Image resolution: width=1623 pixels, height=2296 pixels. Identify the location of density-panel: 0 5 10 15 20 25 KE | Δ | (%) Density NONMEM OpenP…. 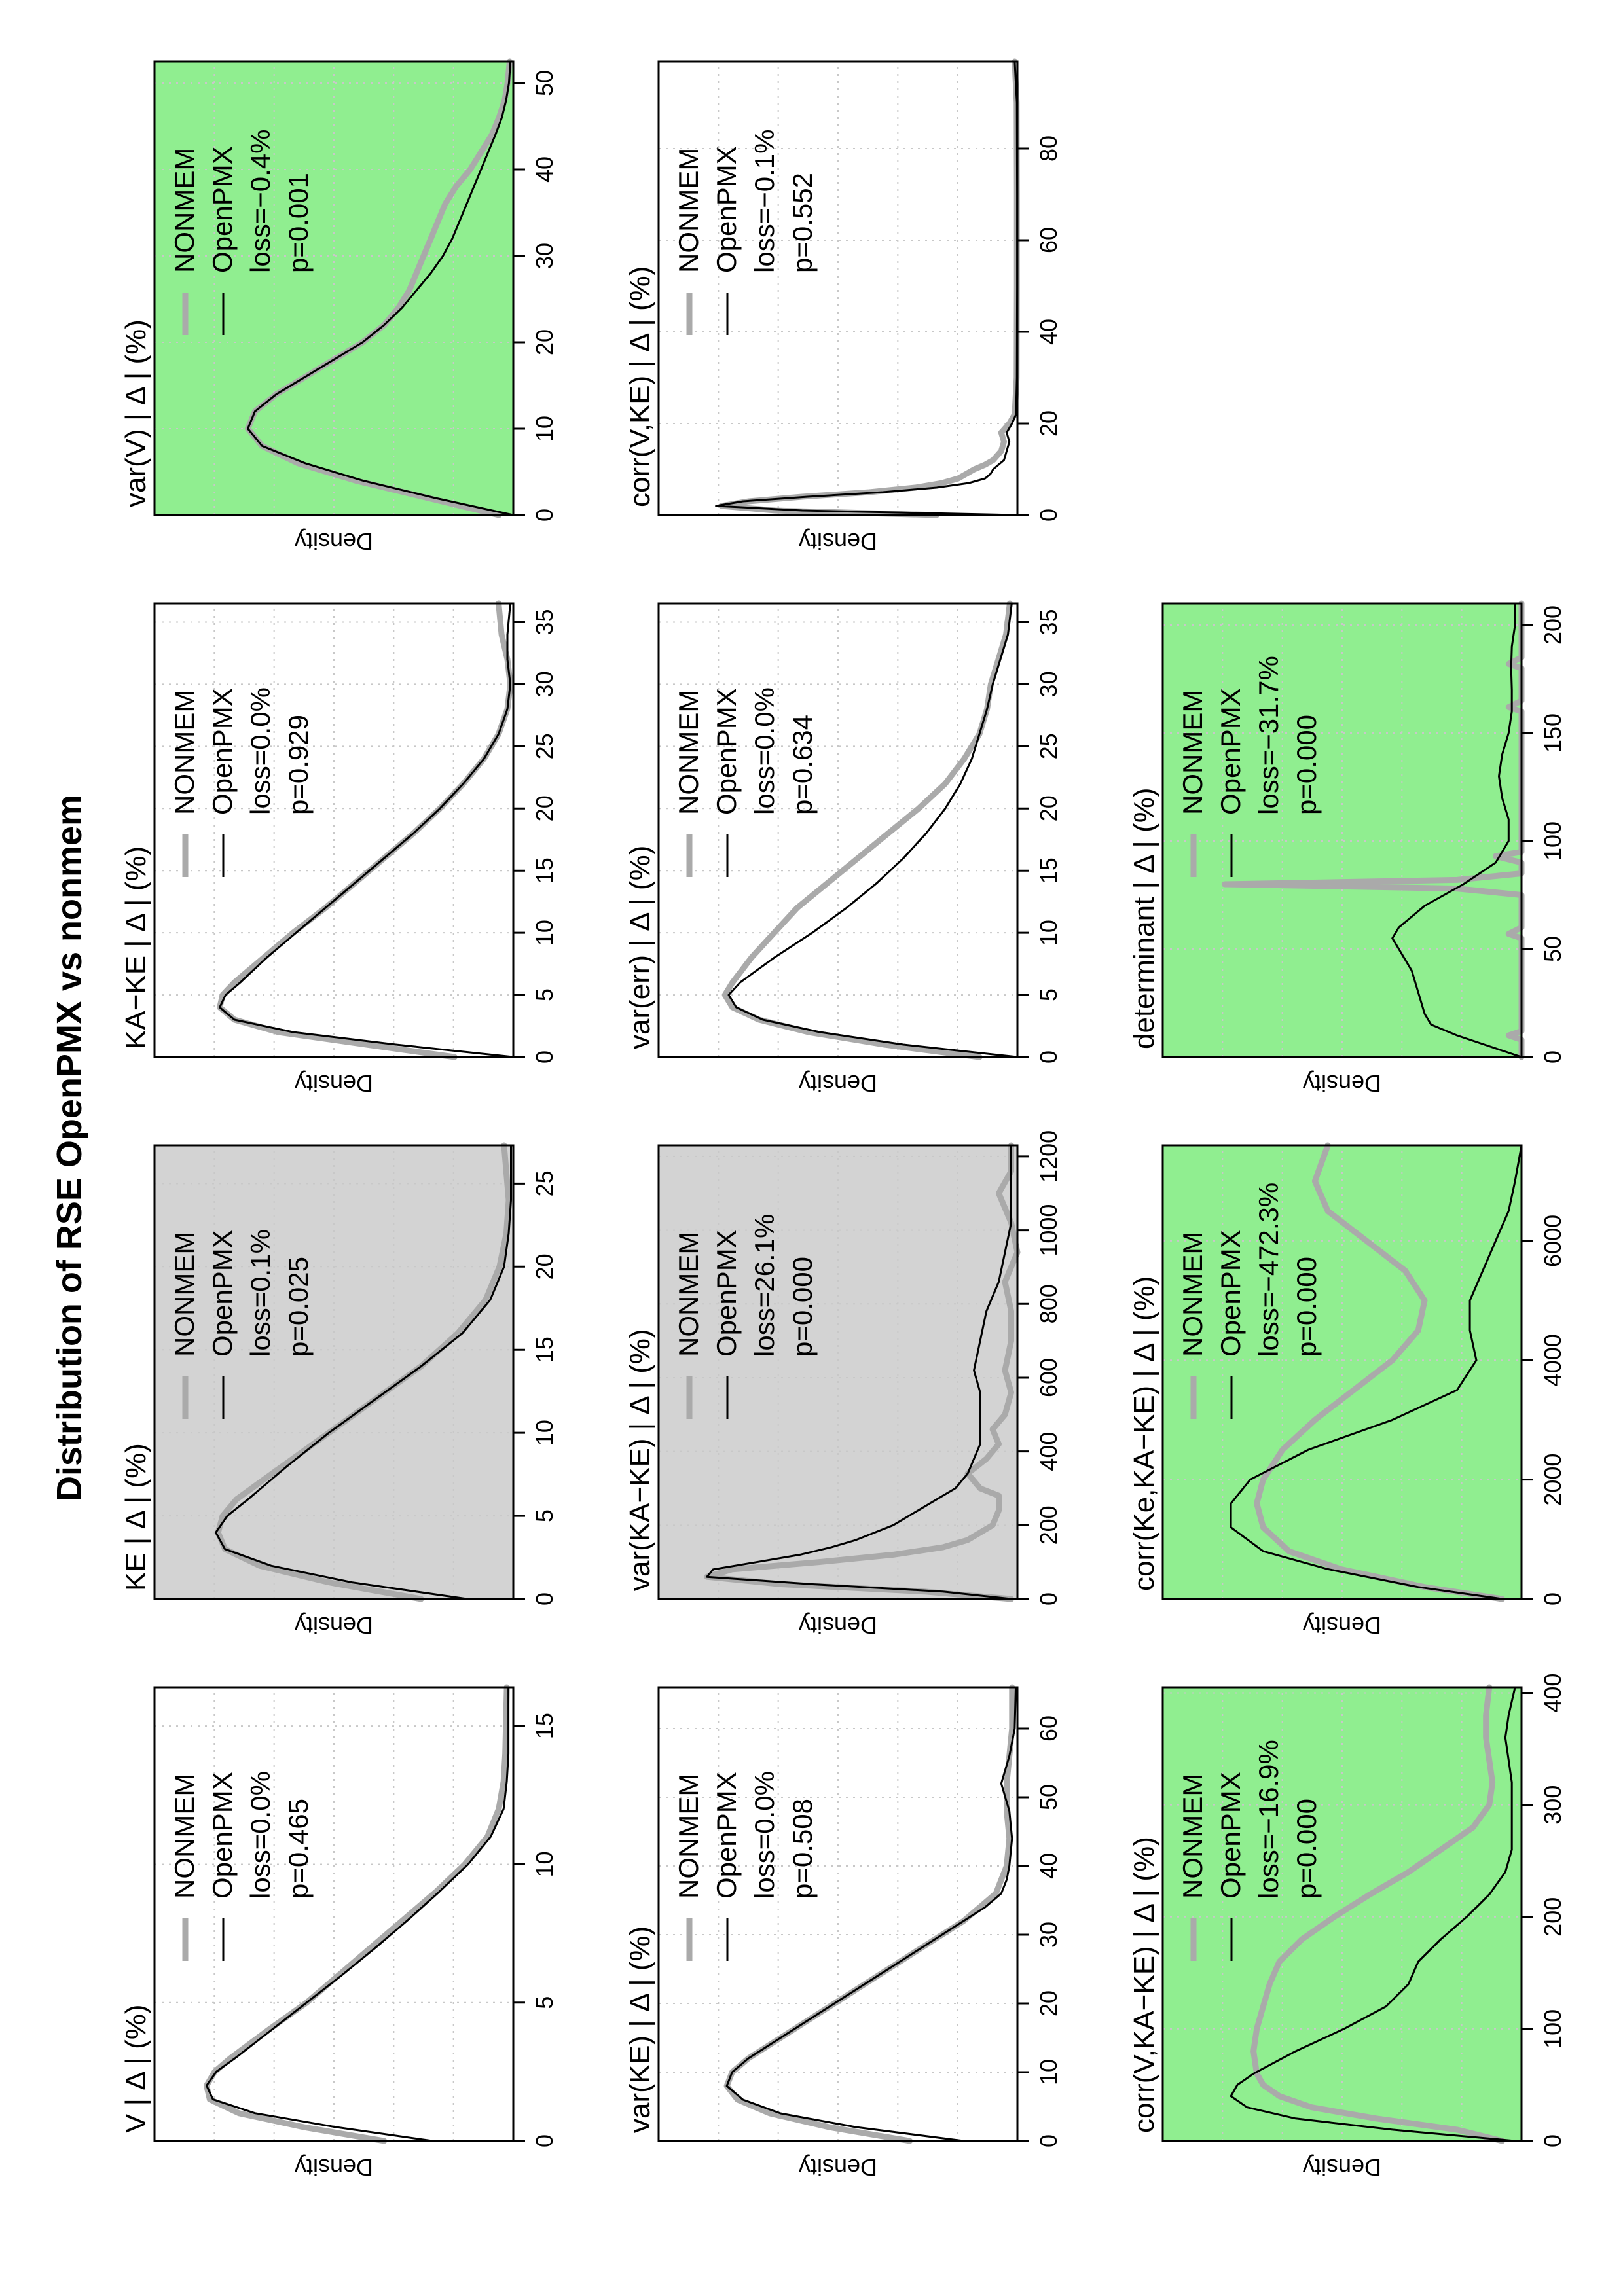
(339, 1390).